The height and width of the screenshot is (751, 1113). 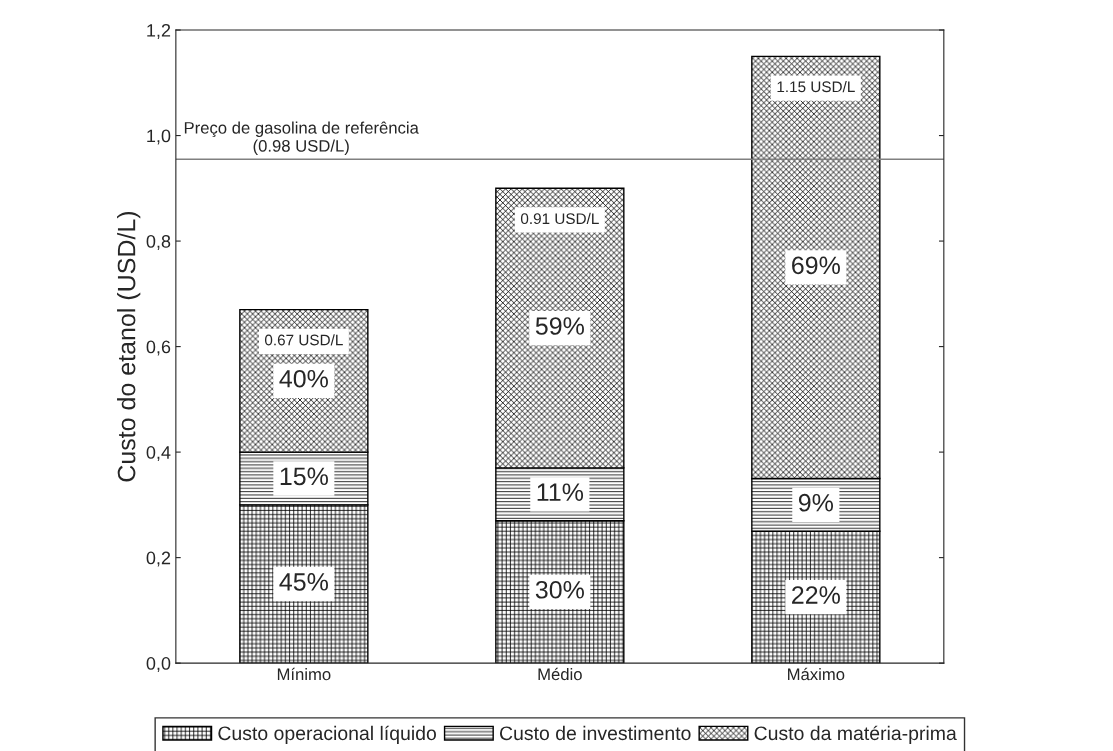 I want to click on legend-label: Custo operacional líquido, so click(x=327, y=734).